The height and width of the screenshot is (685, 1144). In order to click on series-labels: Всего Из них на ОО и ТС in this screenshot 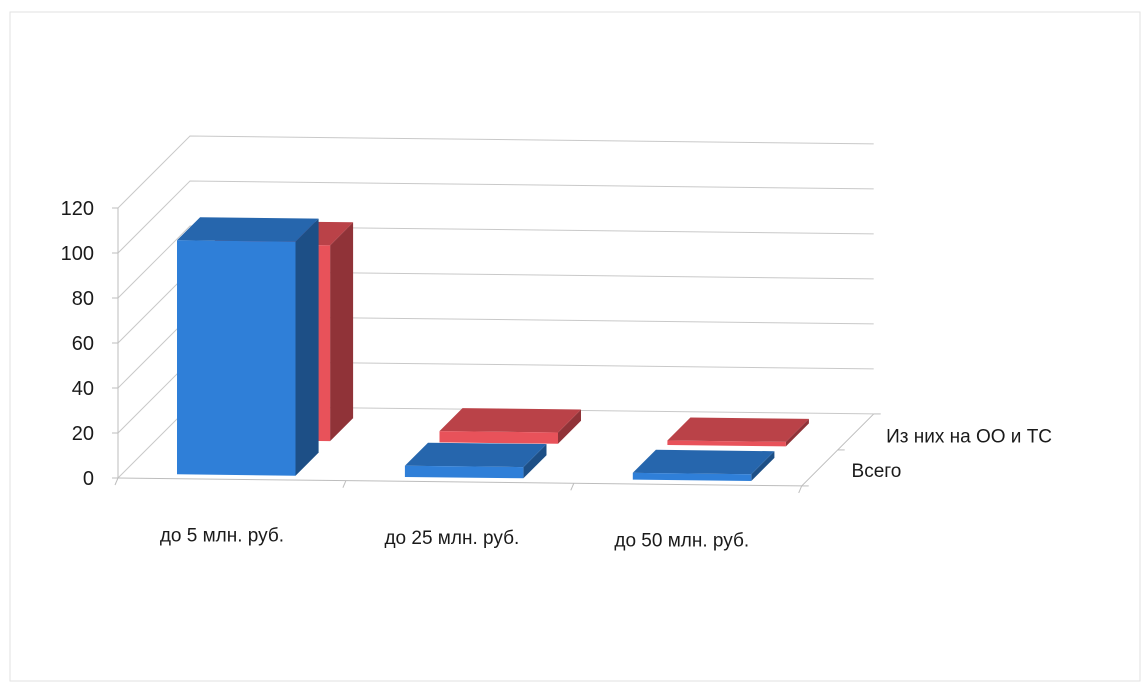, I will do `click(952, 455)`.